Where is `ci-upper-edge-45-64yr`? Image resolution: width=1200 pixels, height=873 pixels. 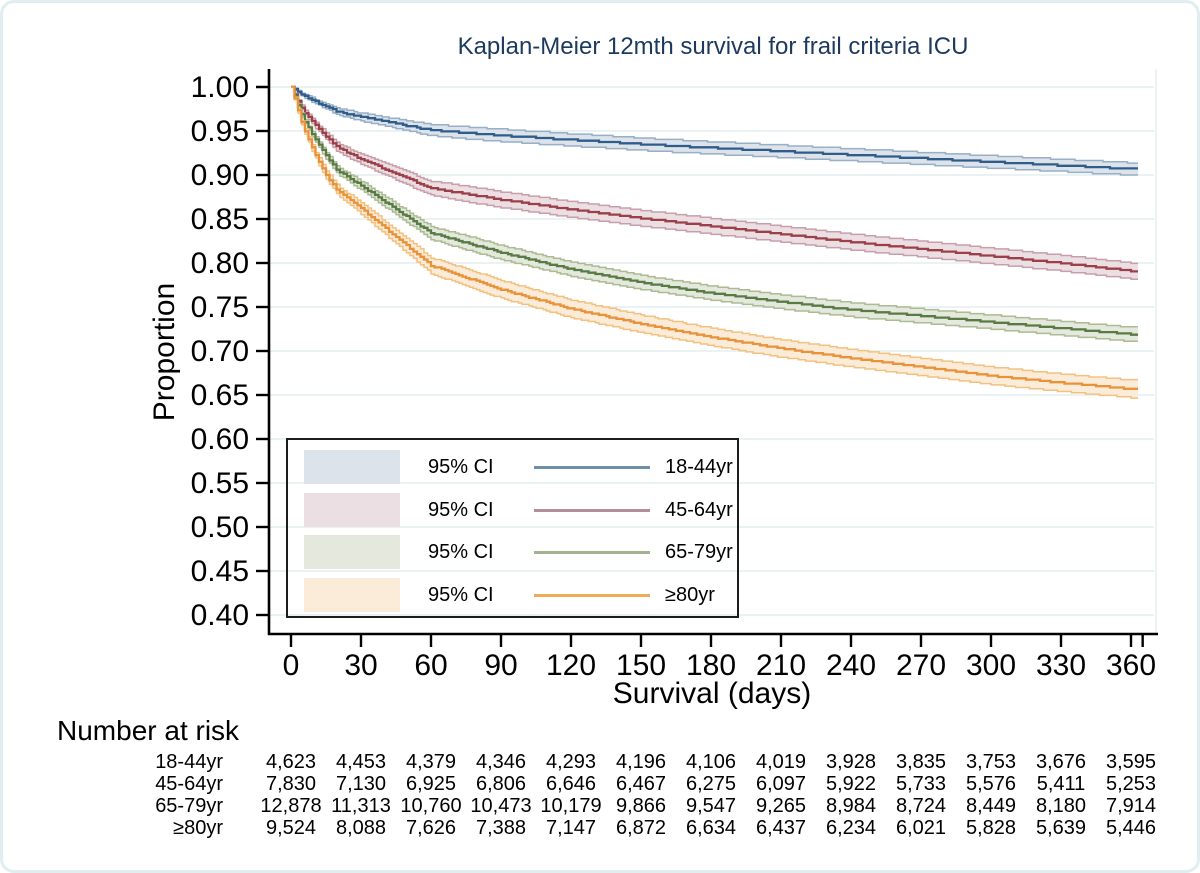 ci-upper-edge-45-64yr is located at coordinates (714, 175).